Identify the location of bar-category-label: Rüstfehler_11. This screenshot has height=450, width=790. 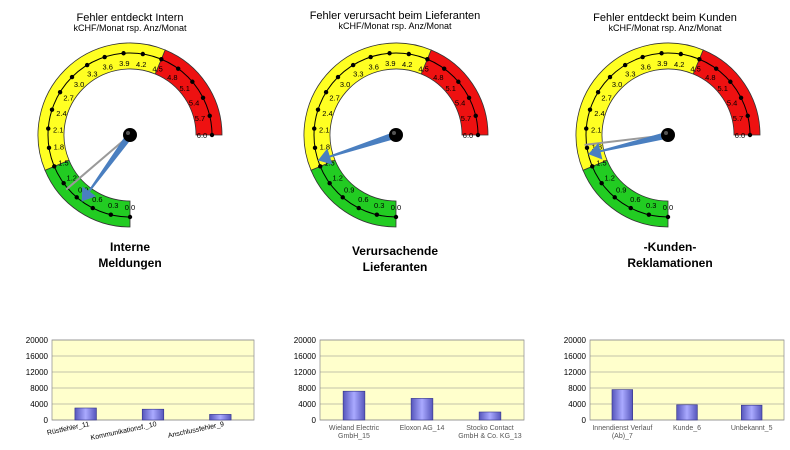
(68, 429).